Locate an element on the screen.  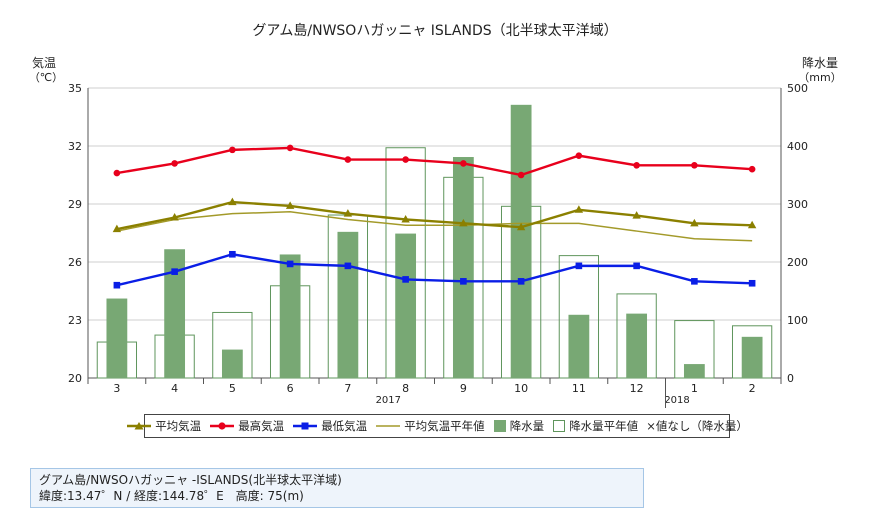
chart-title: グアム島/NWSOハガッニャ ISLANDS（北半球太平洋域） is located at coordinates (434, 31).